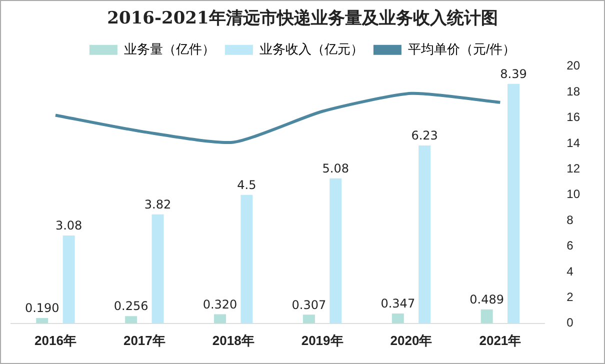 This screenshot has height=364, width=605. I want to click on y2-tick-label: 6, so click(570, 245).